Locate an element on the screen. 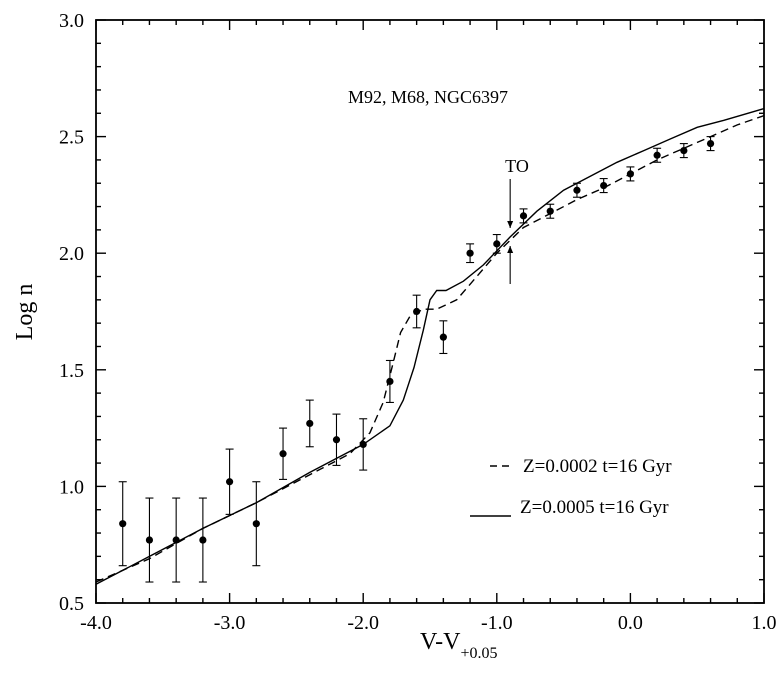 The image size is (780, 679). y-tick-label: 3.0 is located at coordinates (71, 21).